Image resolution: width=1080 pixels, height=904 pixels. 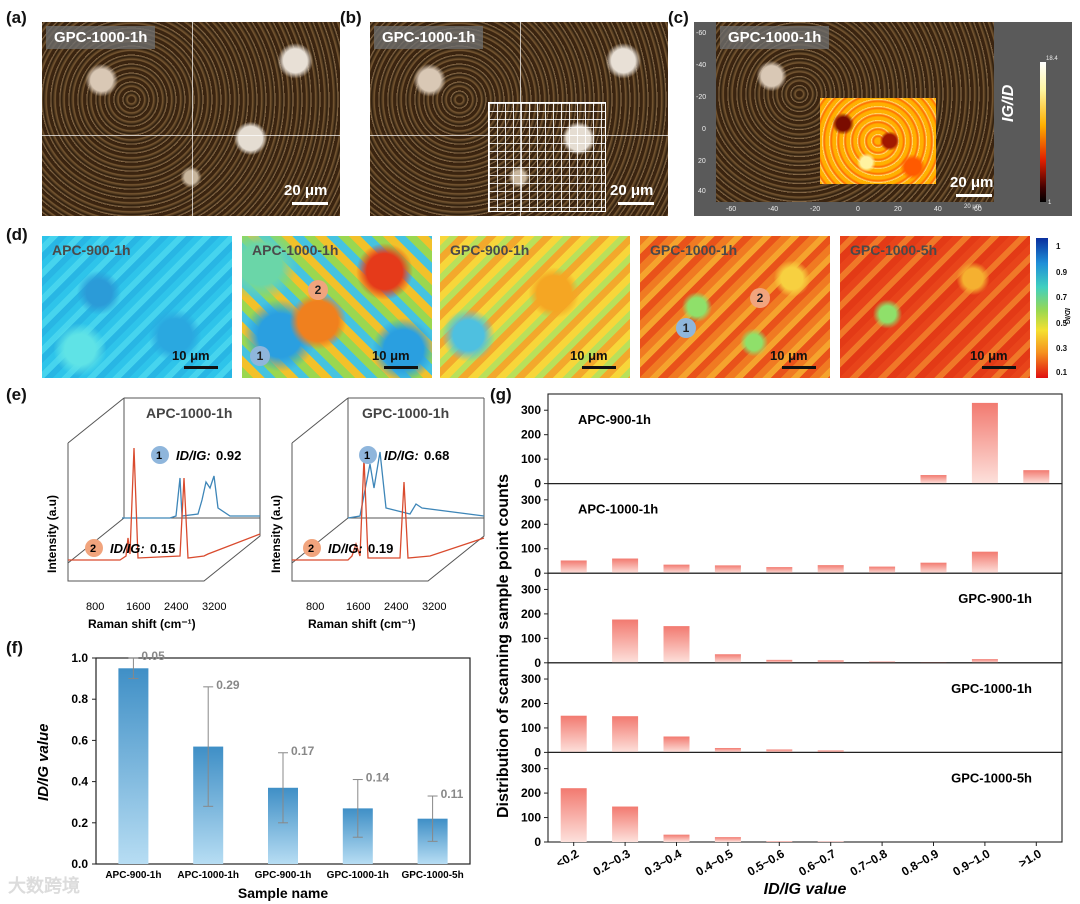 What do you see at coordinates (432, 875) in the screenshot?
I see `x-tick-label: GPC-1000-5h` at bounding box center [432, 875].